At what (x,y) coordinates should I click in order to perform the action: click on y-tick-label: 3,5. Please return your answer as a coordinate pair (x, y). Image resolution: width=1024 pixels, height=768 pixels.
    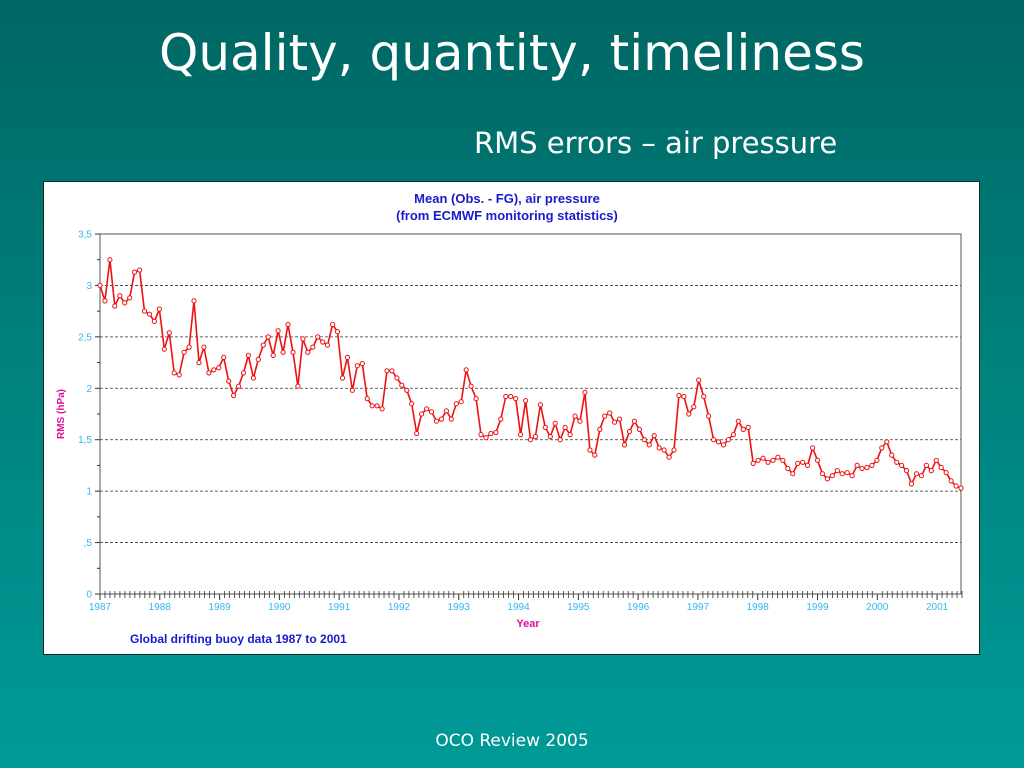
    Looking at the image, I should click on (85, 235).